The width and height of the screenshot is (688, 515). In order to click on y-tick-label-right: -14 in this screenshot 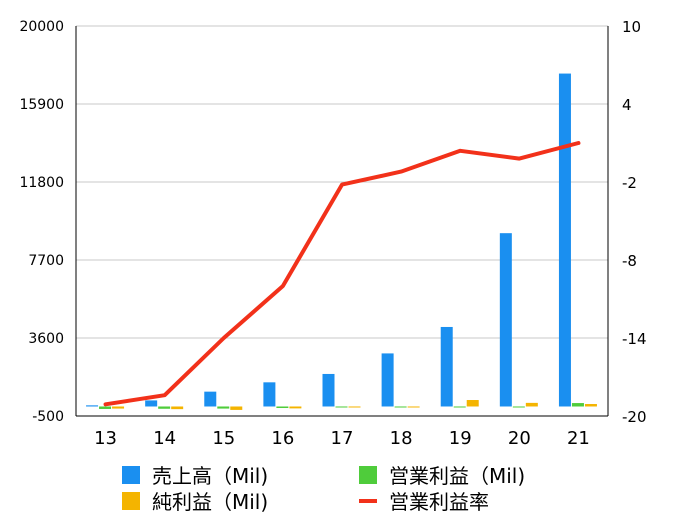, I will do `click(634, 339)`.